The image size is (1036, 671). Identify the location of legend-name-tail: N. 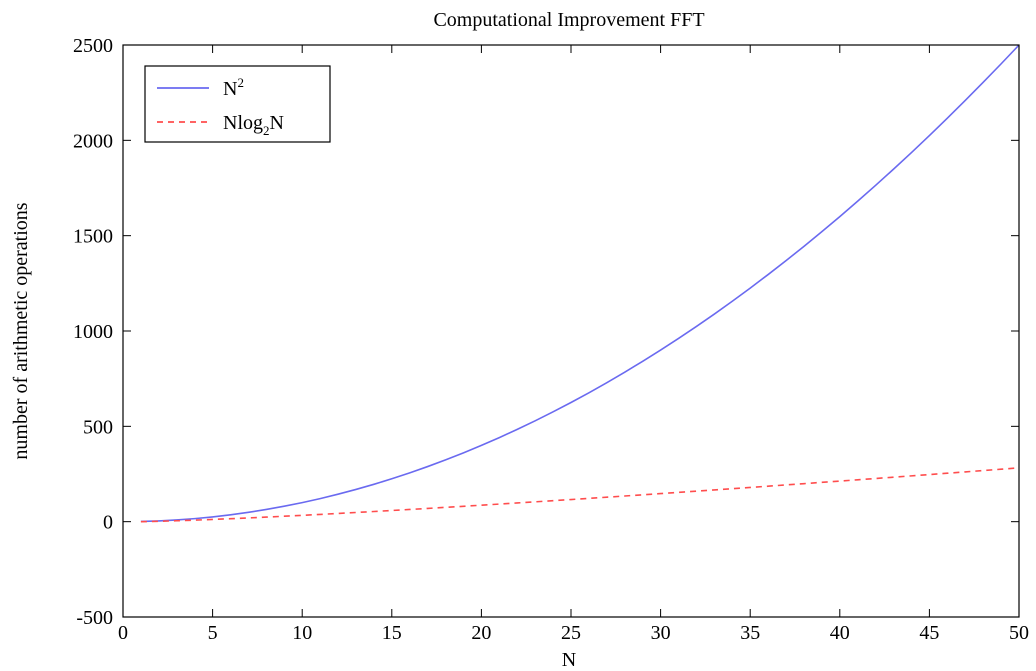
(277, 123).